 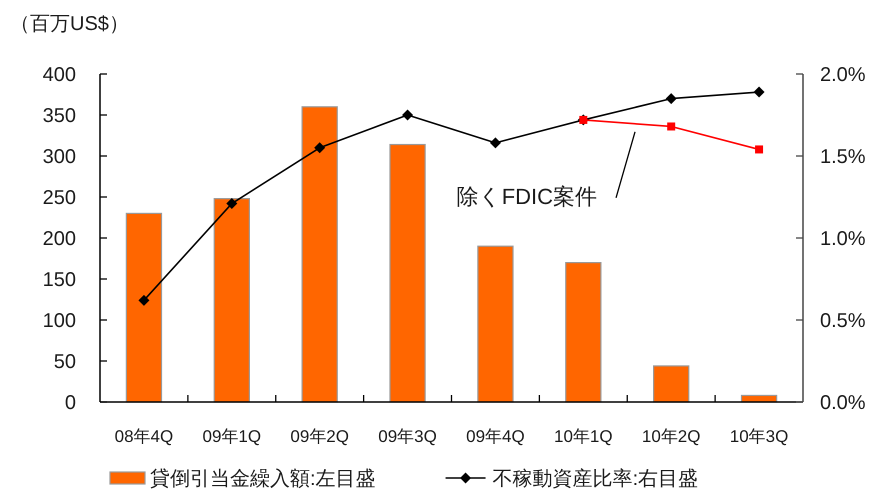 What do you see at coordinates (69, 24) in the screenshot?
I see `y-axis-title: （百万US$）` at bounding box center [69, 24].